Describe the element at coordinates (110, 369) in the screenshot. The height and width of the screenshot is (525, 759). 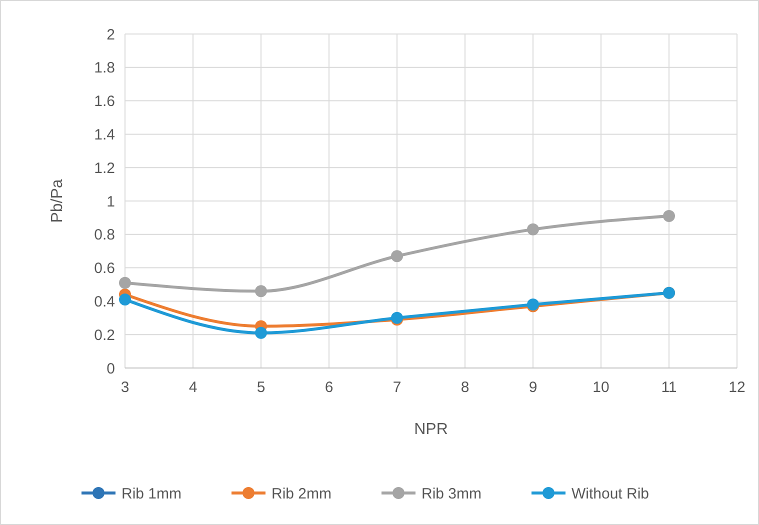
I see `y-tick-label: 0` at that location.